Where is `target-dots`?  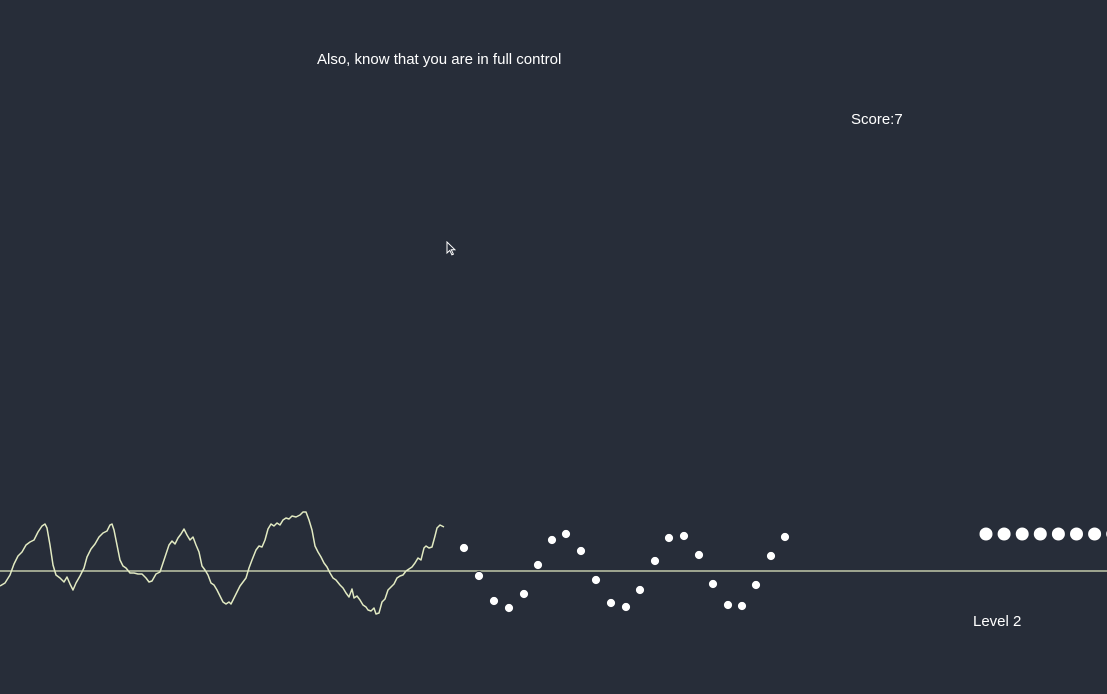
target-dots is located at coordinates (624, 571).